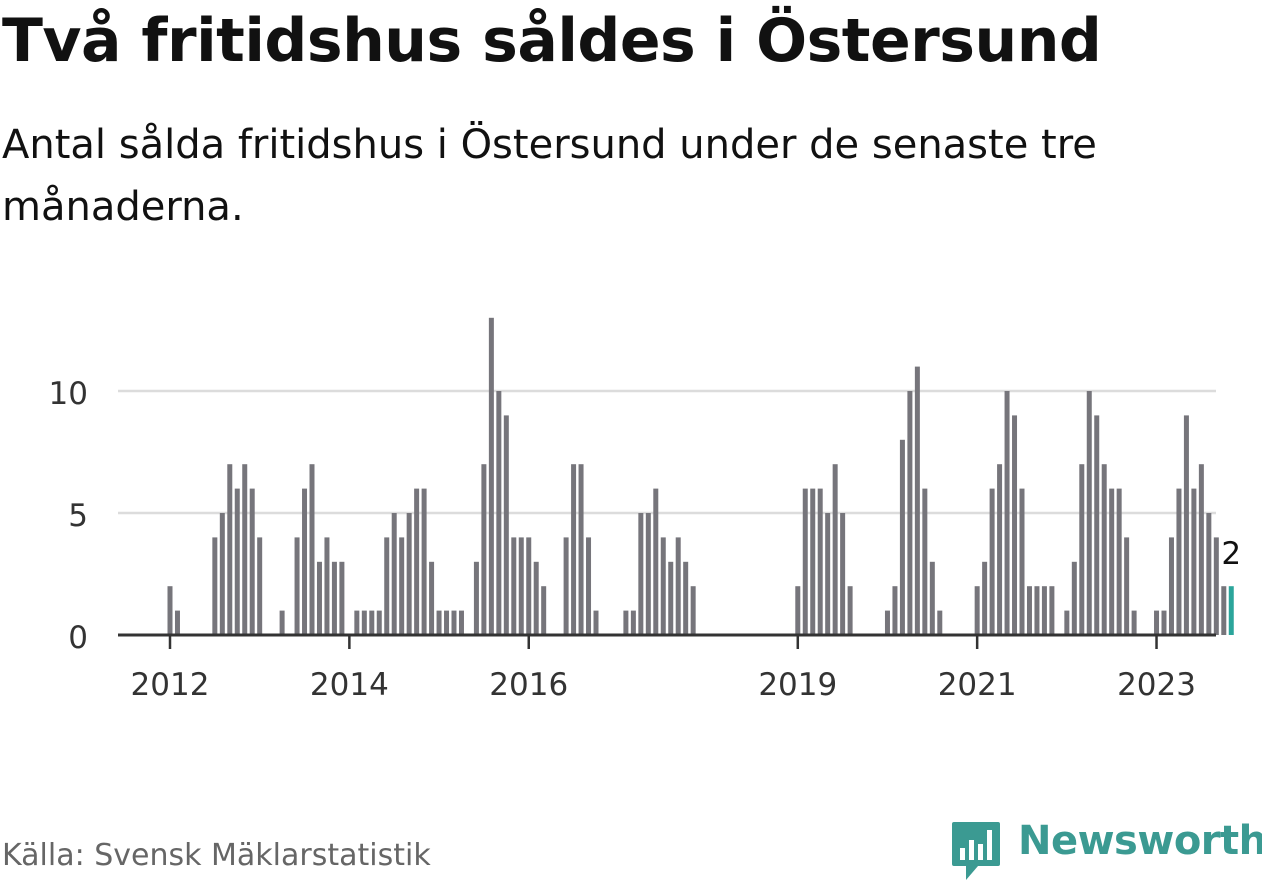 The image size is (1262, 882). What do you see at coordinates (1140, 841) in the screenshot?
I see `brand-name: Newsworthy` at bounding box center [1140, 841].